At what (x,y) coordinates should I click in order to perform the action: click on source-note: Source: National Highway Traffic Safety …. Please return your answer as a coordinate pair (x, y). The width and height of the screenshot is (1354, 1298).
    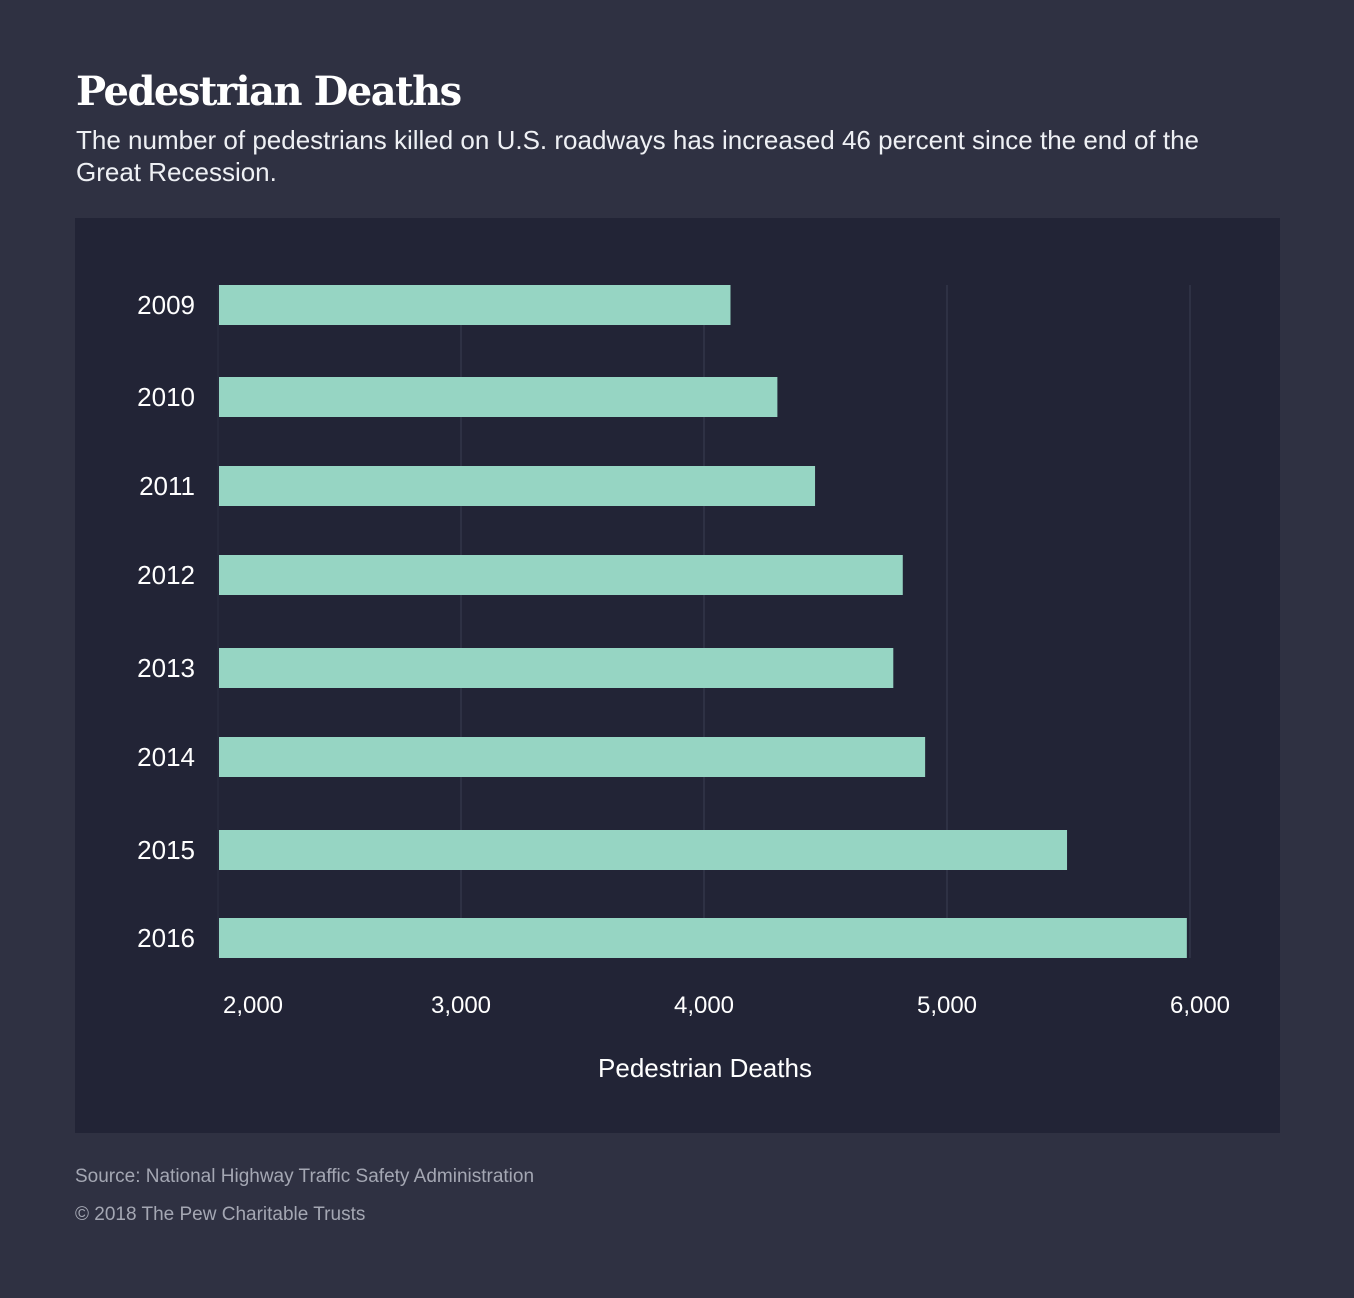
    Looking at the image, I should click on (305, 1176).